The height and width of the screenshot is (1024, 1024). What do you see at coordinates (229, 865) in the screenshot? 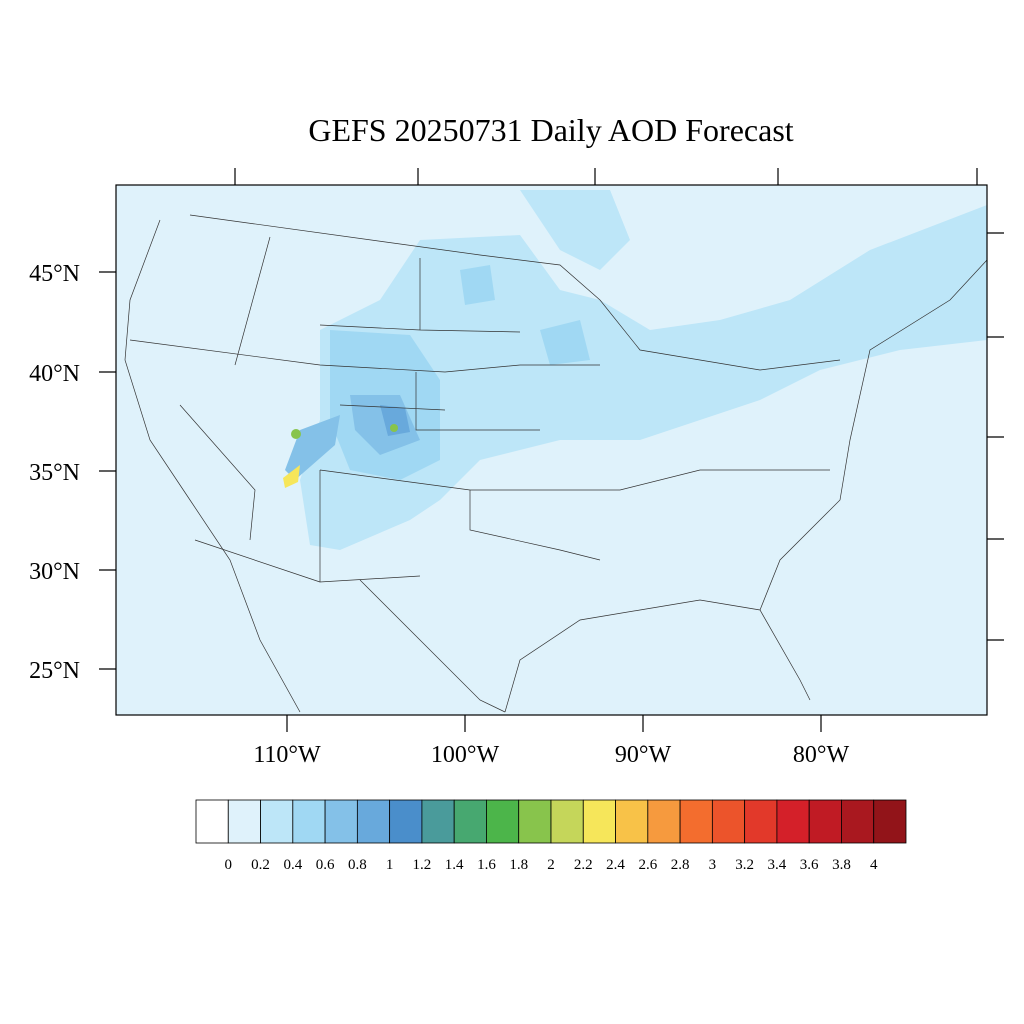
I see `colorbar-label: 0` at bounding box center [229, 865].